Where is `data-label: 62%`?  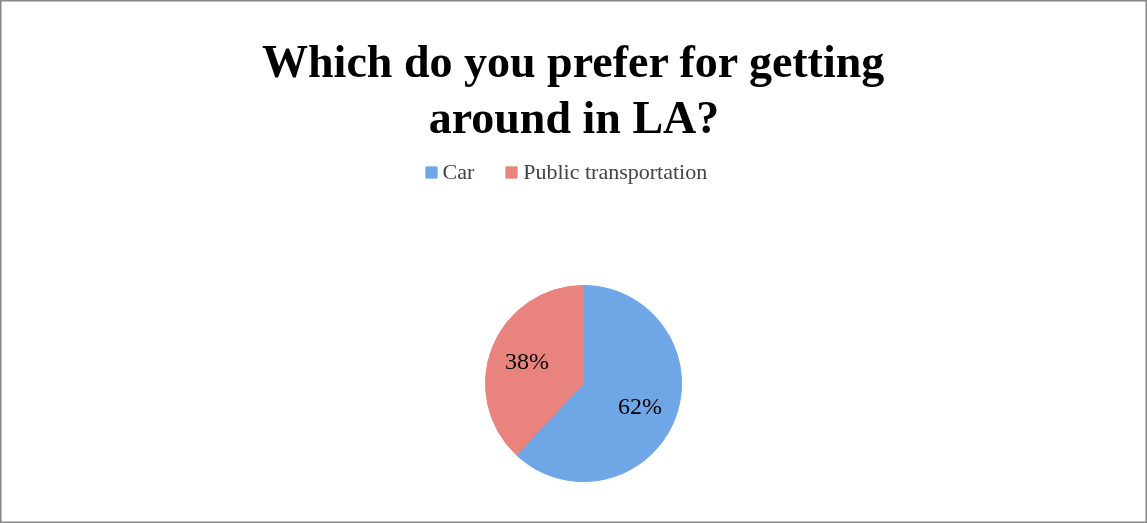 data-label: 62% is located at coordinates (640, 405).